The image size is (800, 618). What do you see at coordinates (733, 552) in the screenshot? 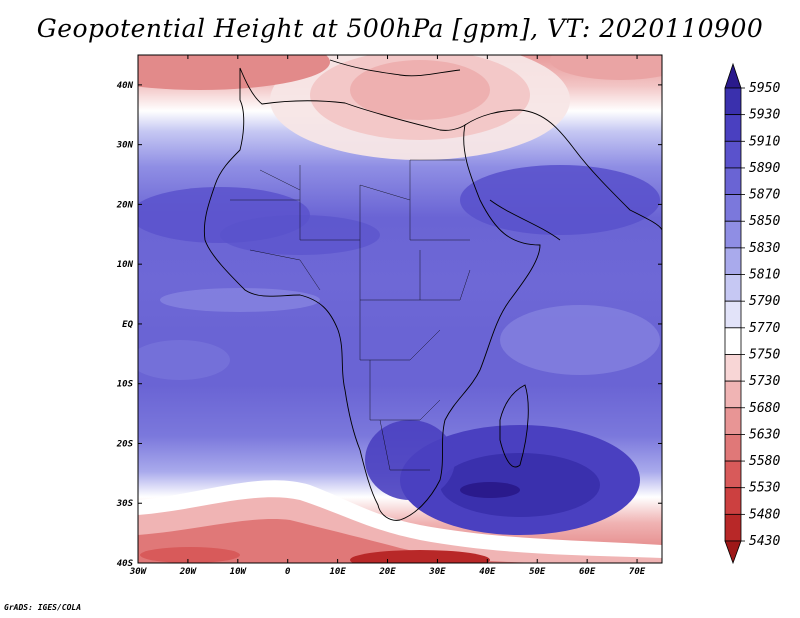
I see `colorbar-bottom-triangle` at bounding box center [733, 552].